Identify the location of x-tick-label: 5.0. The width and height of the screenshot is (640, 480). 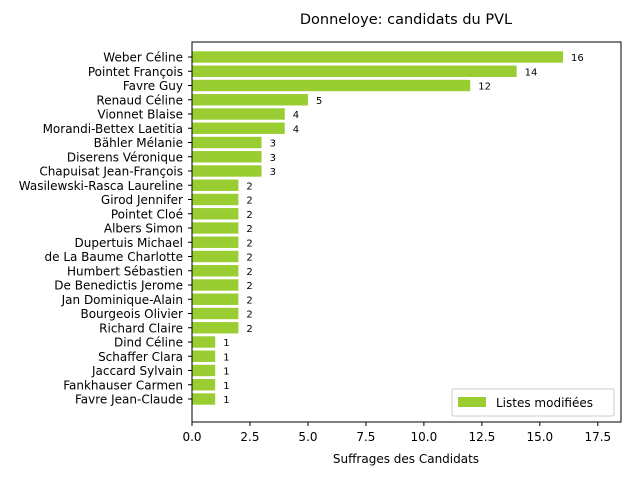
(307, 437).